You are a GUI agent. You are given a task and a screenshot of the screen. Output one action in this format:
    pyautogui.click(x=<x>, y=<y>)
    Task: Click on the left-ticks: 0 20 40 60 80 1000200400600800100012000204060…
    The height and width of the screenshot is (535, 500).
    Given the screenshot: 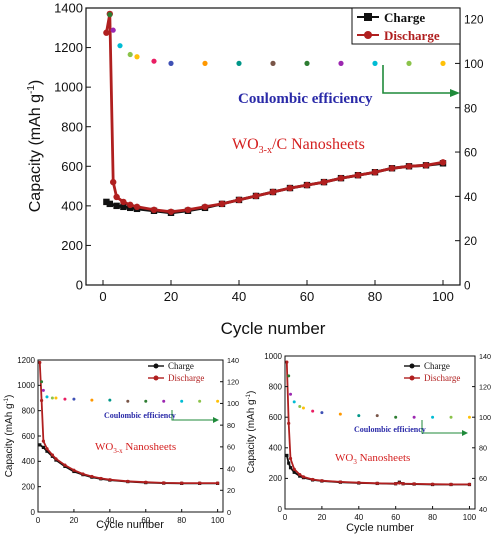 What is the action you would take?
    pyautogui.click(x=128, y=440)
    